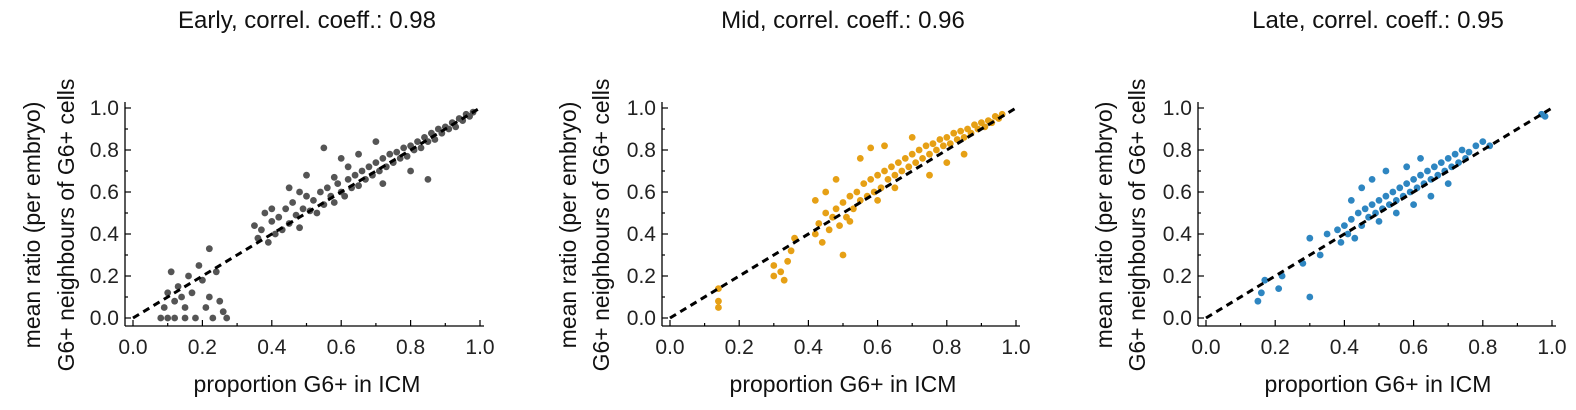  I want to click on panel-title: Mid, correl. coeff.: 0.96, so click(843, 20).